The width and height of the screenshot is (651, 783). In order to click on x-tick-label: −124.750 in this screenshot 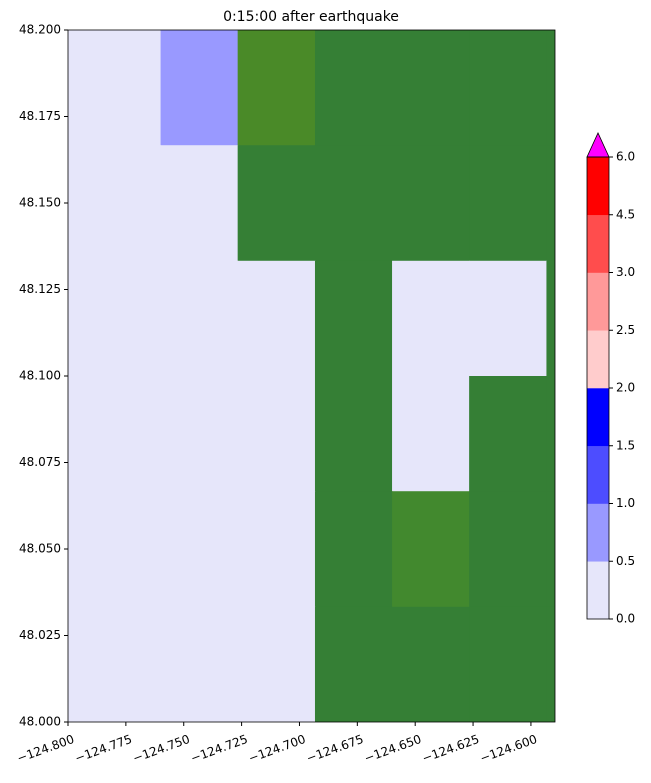, I will do `click(161, 749)`.